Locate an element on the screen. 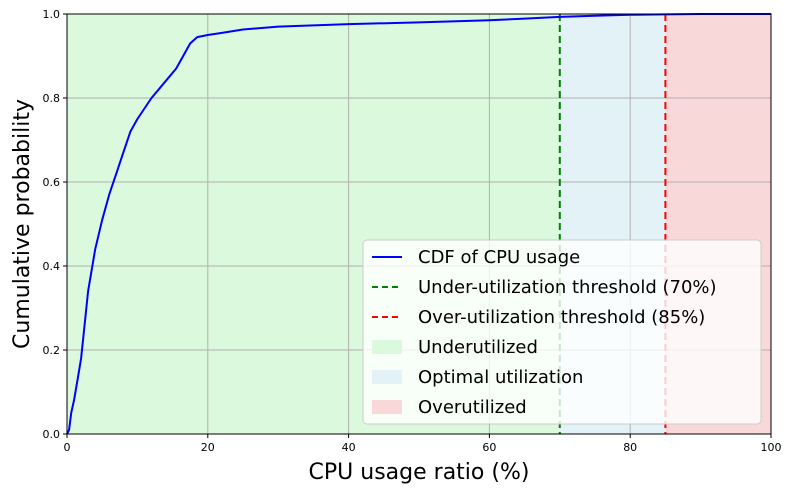  legend-label: Optimal utilization is located at coordinates (500, 377).